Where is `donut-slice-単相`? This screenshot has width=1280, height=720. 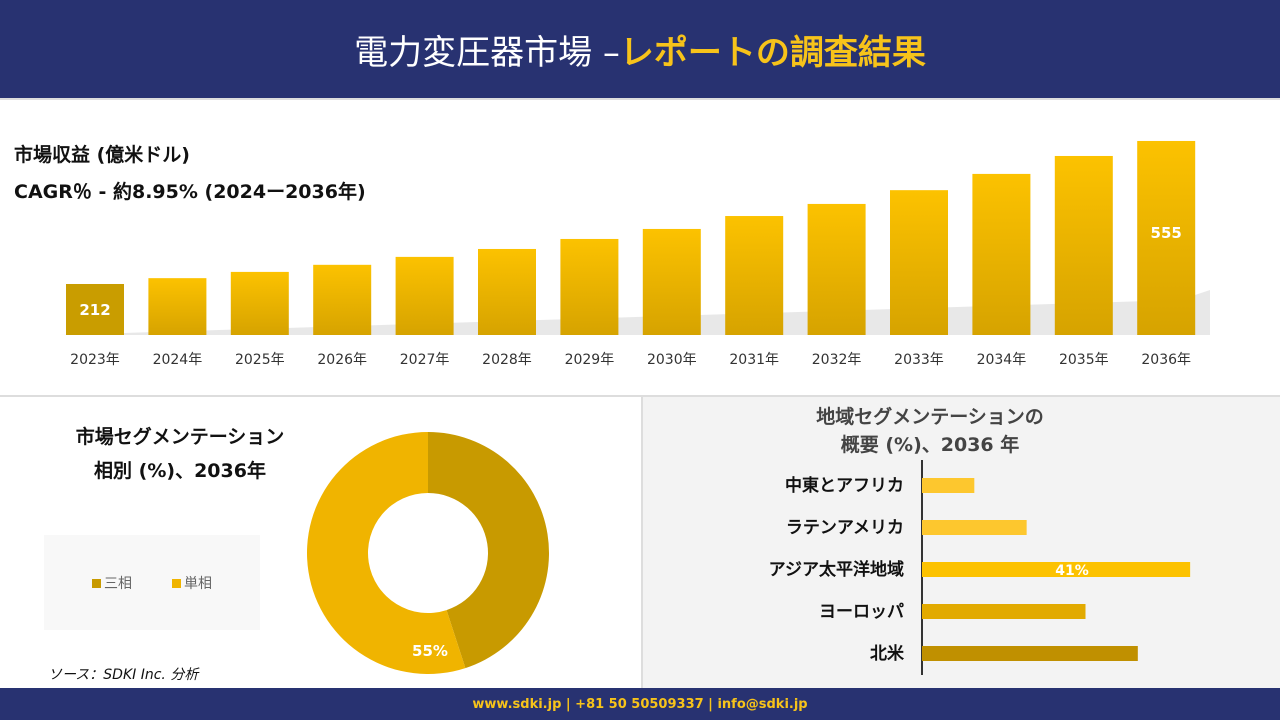 donut-slice-単相 is located at coordinates (386, 553).